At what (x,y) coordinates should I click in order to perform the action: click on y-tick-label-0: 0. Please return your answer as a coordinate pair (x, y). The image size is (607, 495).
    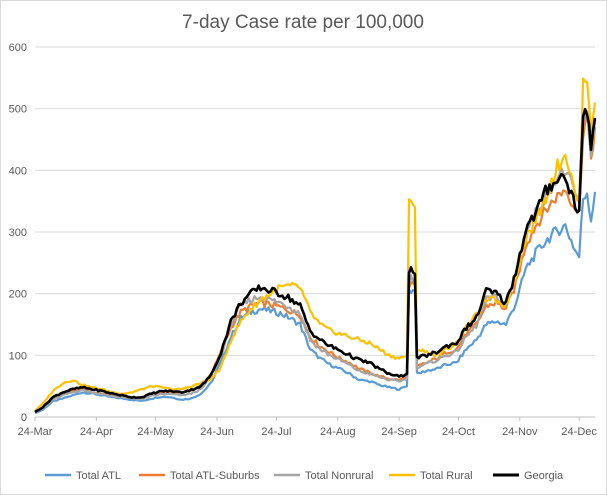
    Looking at the image, I should click on (24, 418).